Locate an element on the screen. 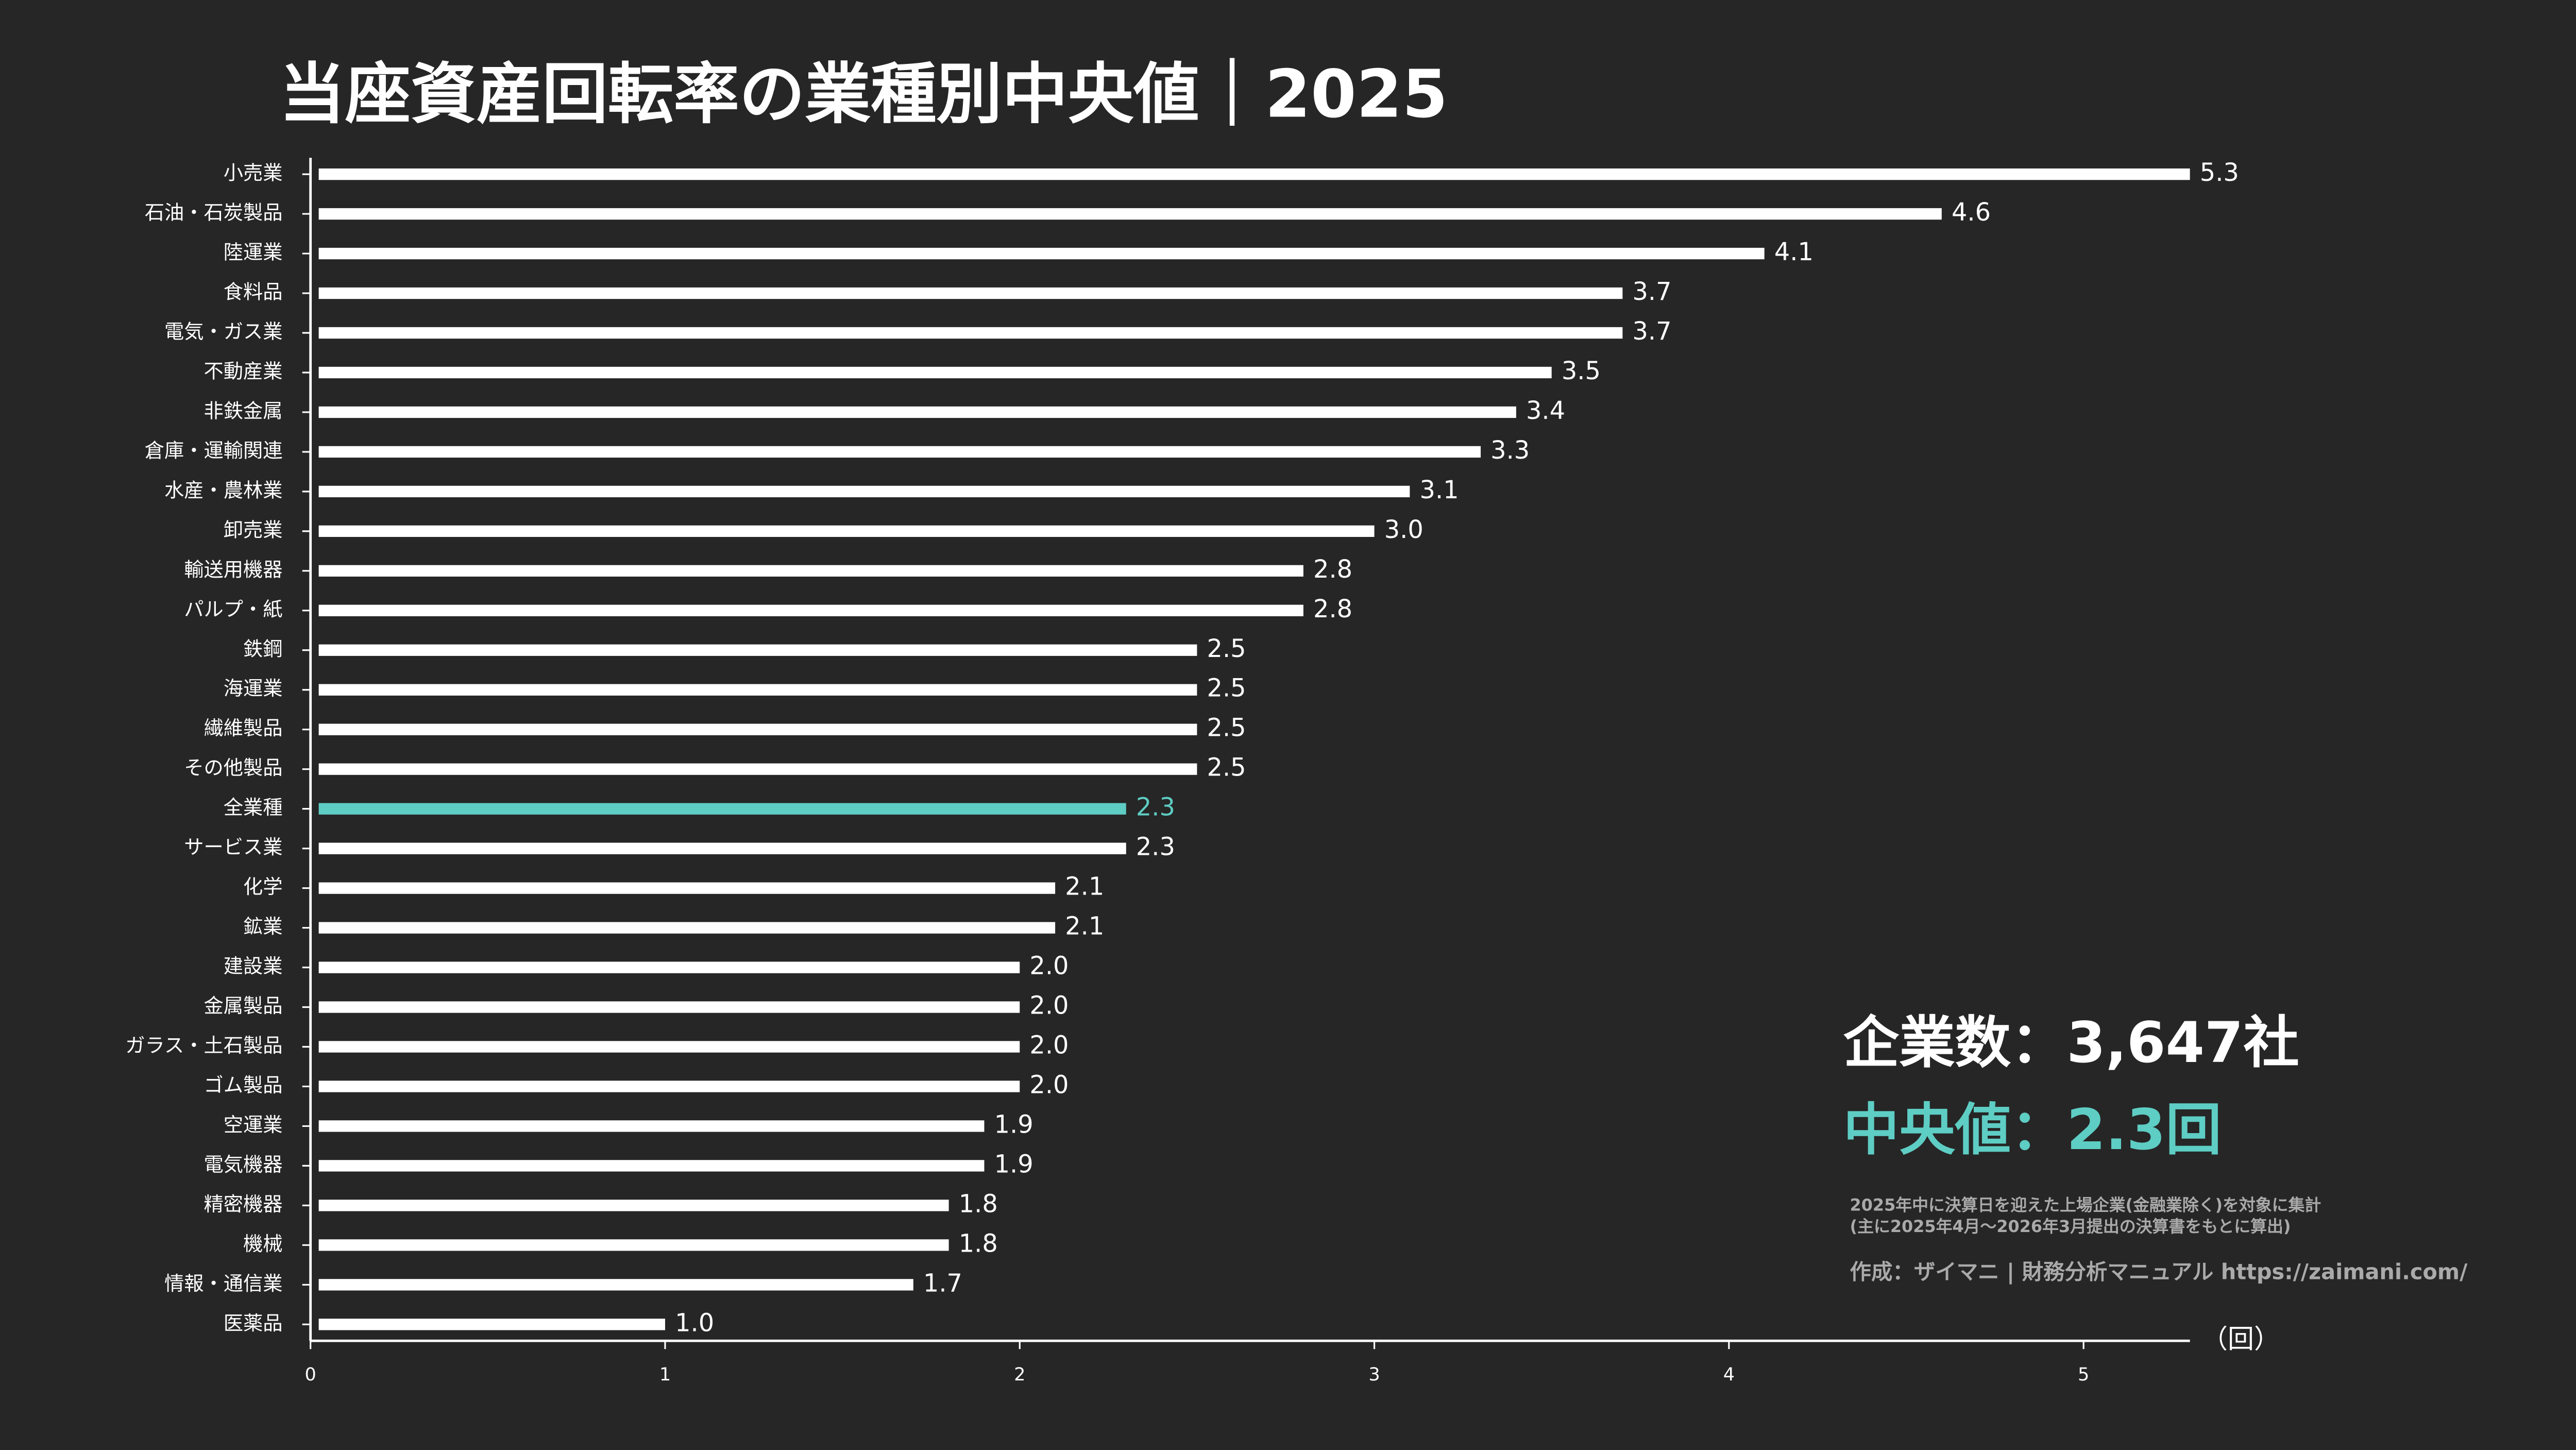 This screenshot has width=2576, height=1450. y-tick-label: その他製品 is located at coordinates (233, 768).